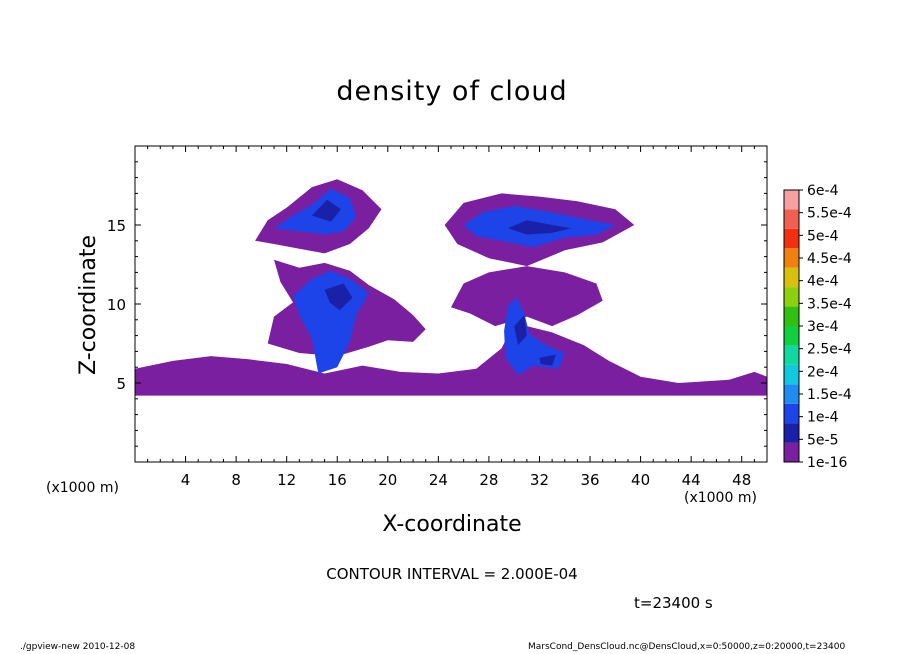  What do you see at coordinates (387, 480) in the screenshot?
I see `x-tick-label: 20` at bounding box center [387, 480].